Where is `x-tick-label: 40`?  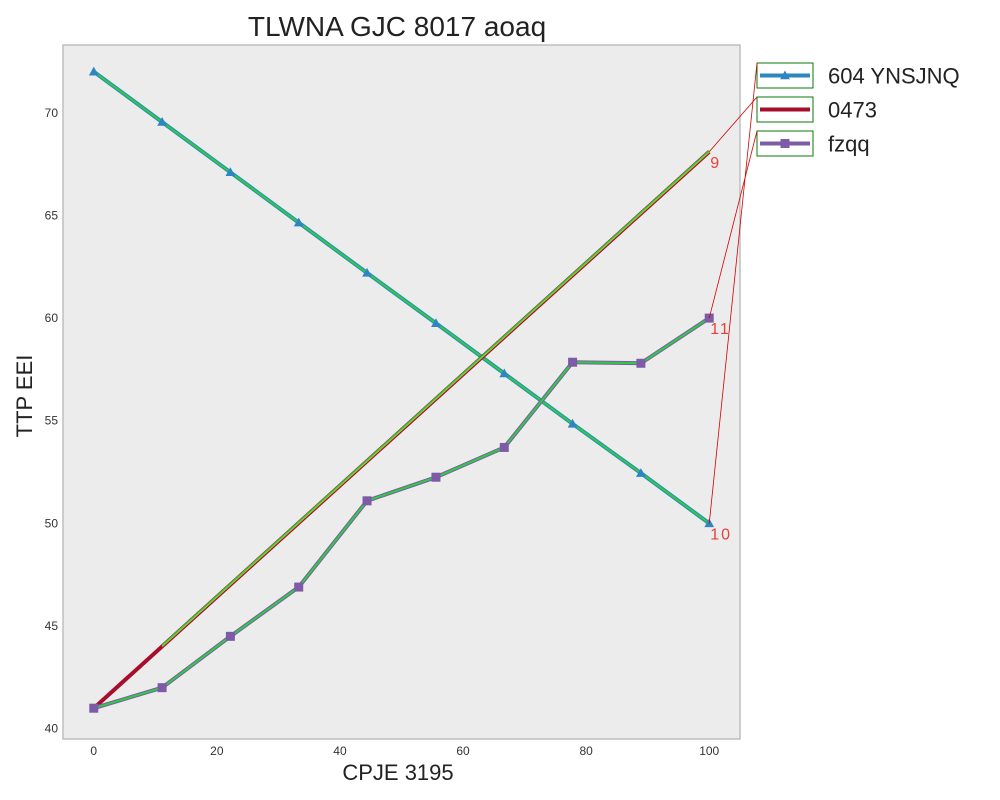 x-tick-label: 40 is located at coordinates (340, 751).